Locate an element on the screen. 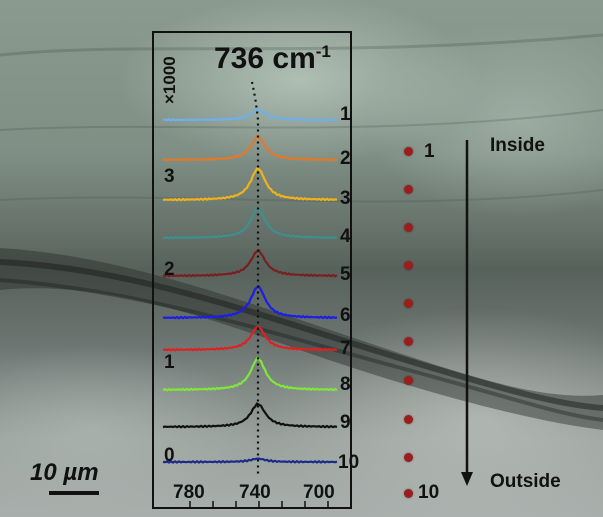  scale-bar is located at coordinates (74, 493).